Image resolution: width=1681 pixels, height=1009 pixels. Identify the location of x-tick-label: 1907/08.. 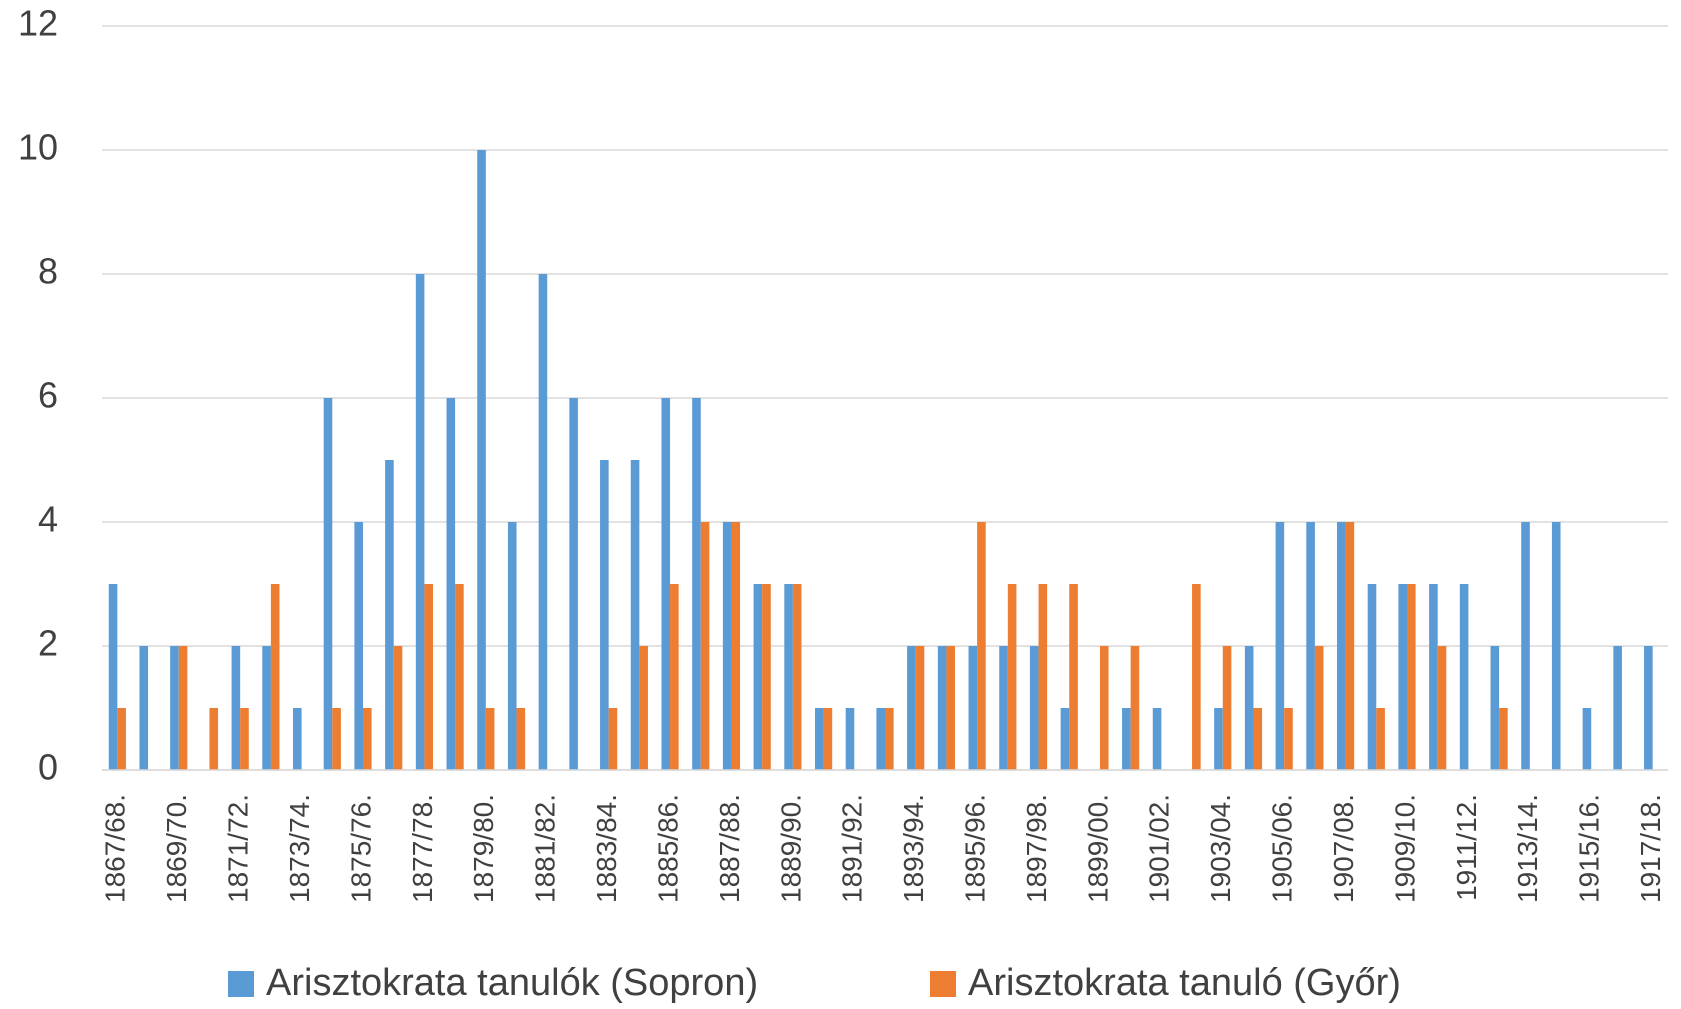
(1343, 848).